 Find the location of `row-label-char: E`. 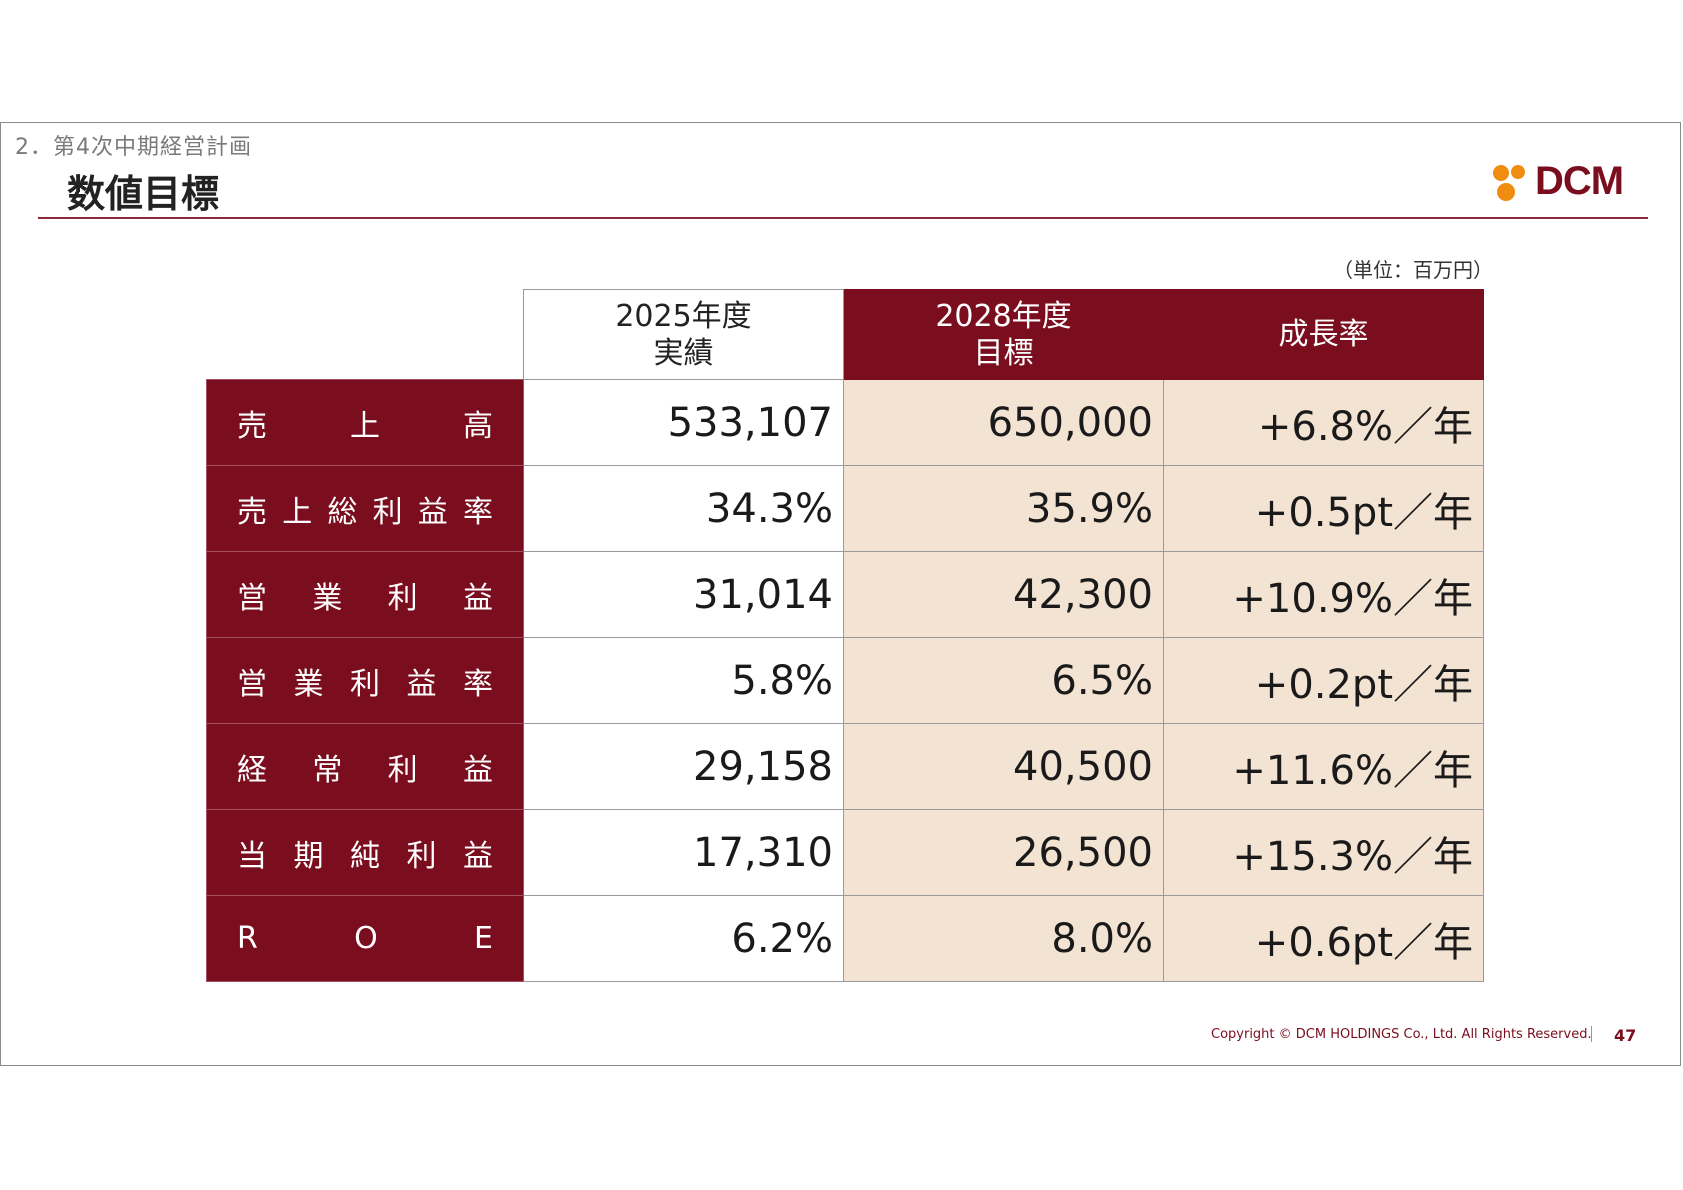

row-label-char: E is located at coordinates (483, 938).